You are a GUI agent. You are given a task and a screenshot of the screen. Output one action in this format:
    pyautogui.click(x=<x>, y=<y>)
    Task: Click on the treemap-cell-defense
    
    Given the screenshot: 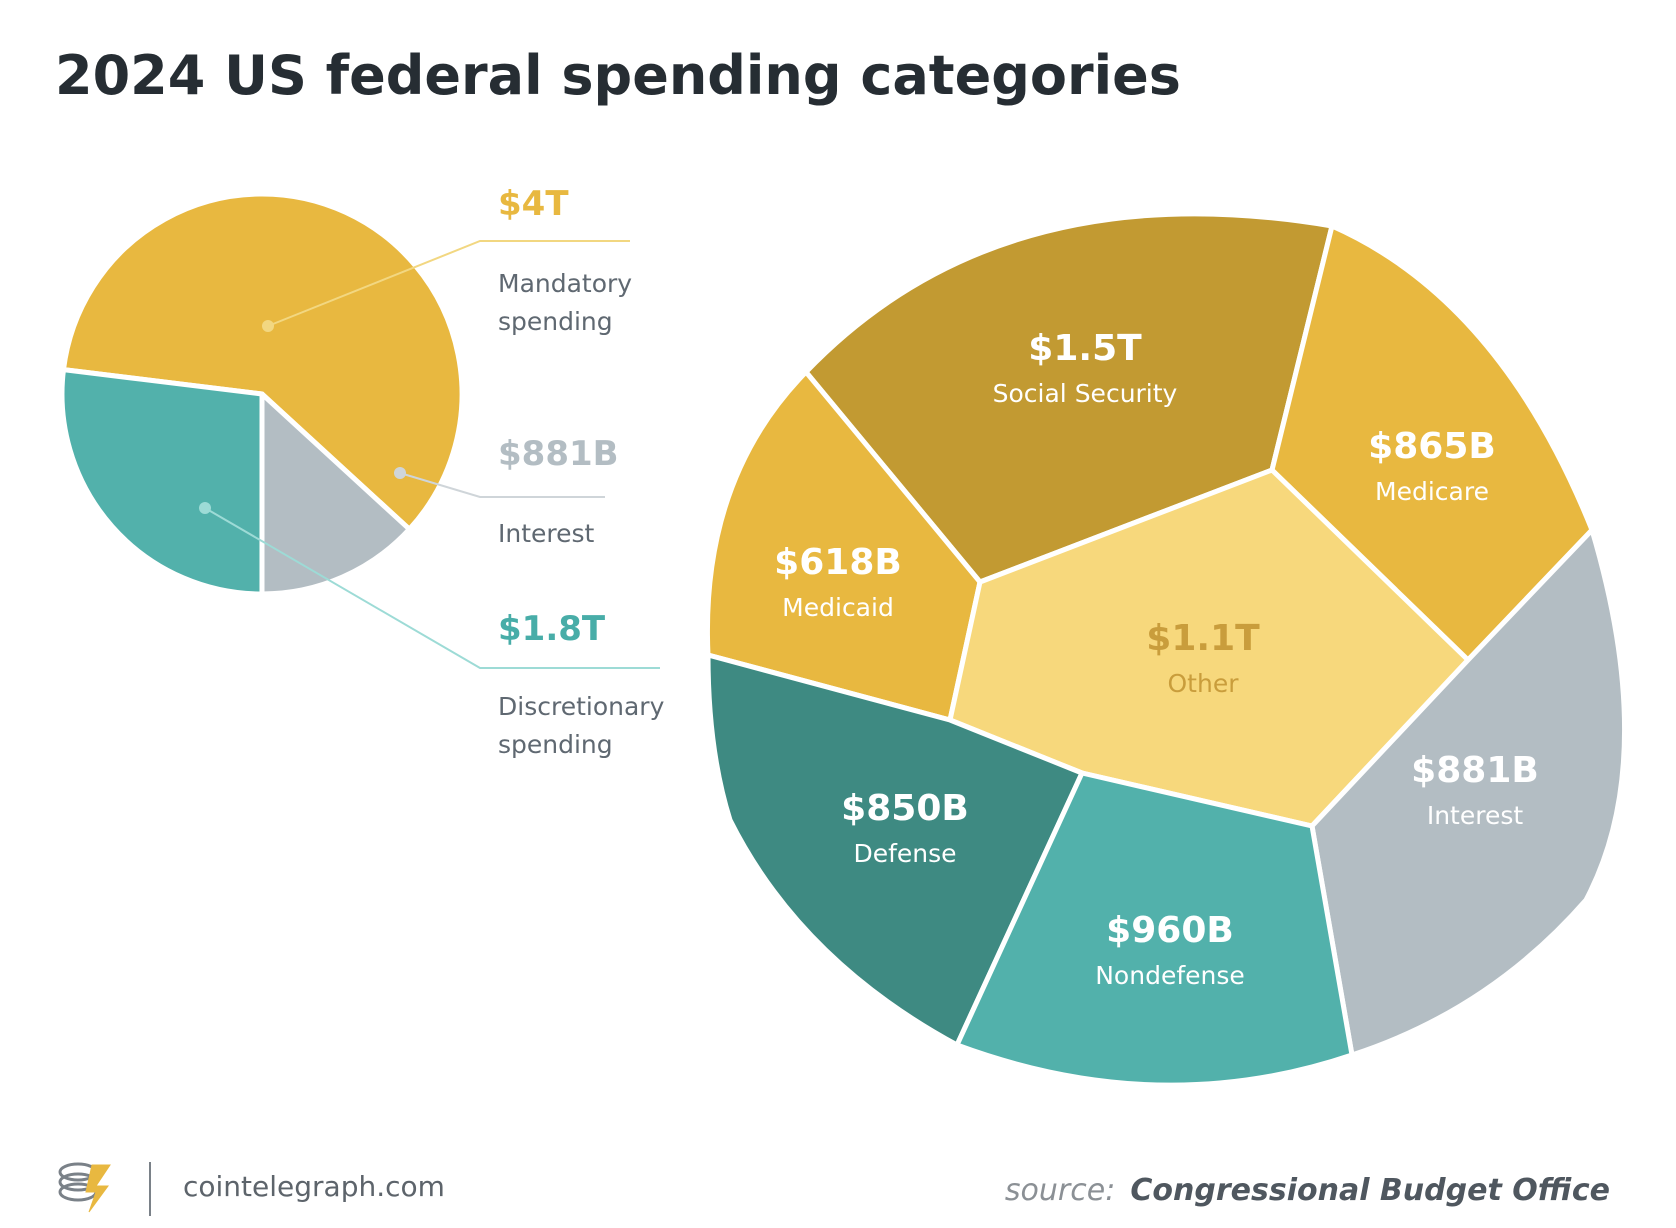 What is the action you would take?
    pyautogui.click(x=895, y=850)
    